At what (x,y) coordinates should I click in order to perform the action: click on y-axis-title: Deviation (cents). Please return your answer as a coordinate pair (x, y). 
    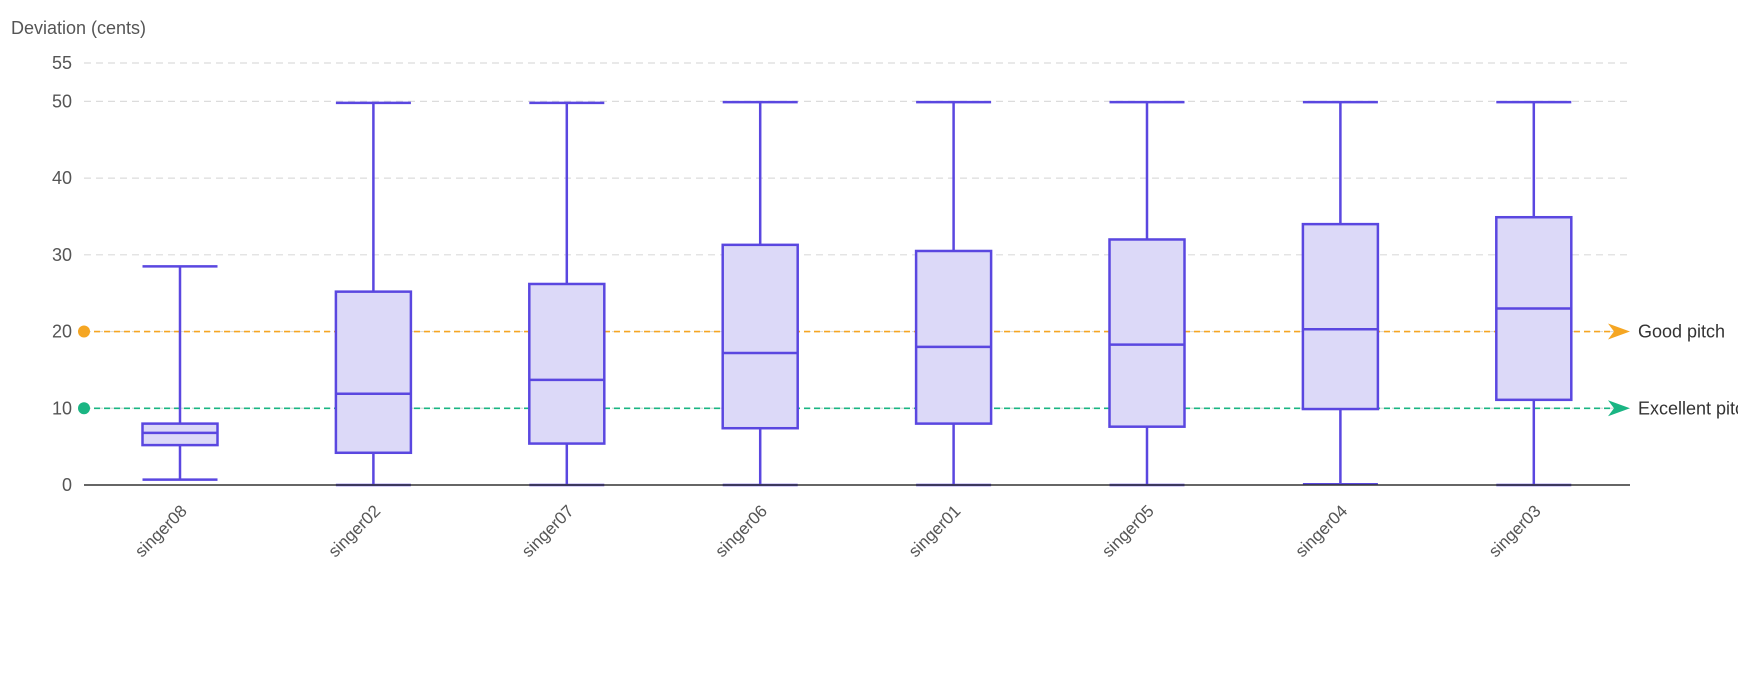
    Looking at the image, I should click on (79, 28).